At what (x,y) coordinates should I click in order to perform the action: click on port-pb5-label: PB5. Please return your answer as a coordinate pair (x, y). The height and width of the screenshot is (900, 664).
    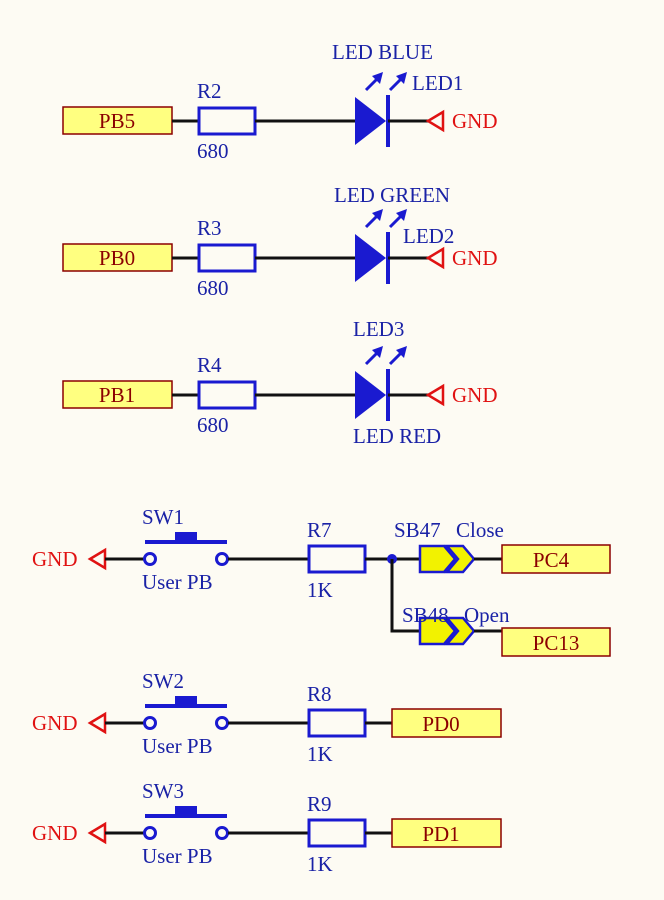
    Looking at the image, I should click on (117, 121).